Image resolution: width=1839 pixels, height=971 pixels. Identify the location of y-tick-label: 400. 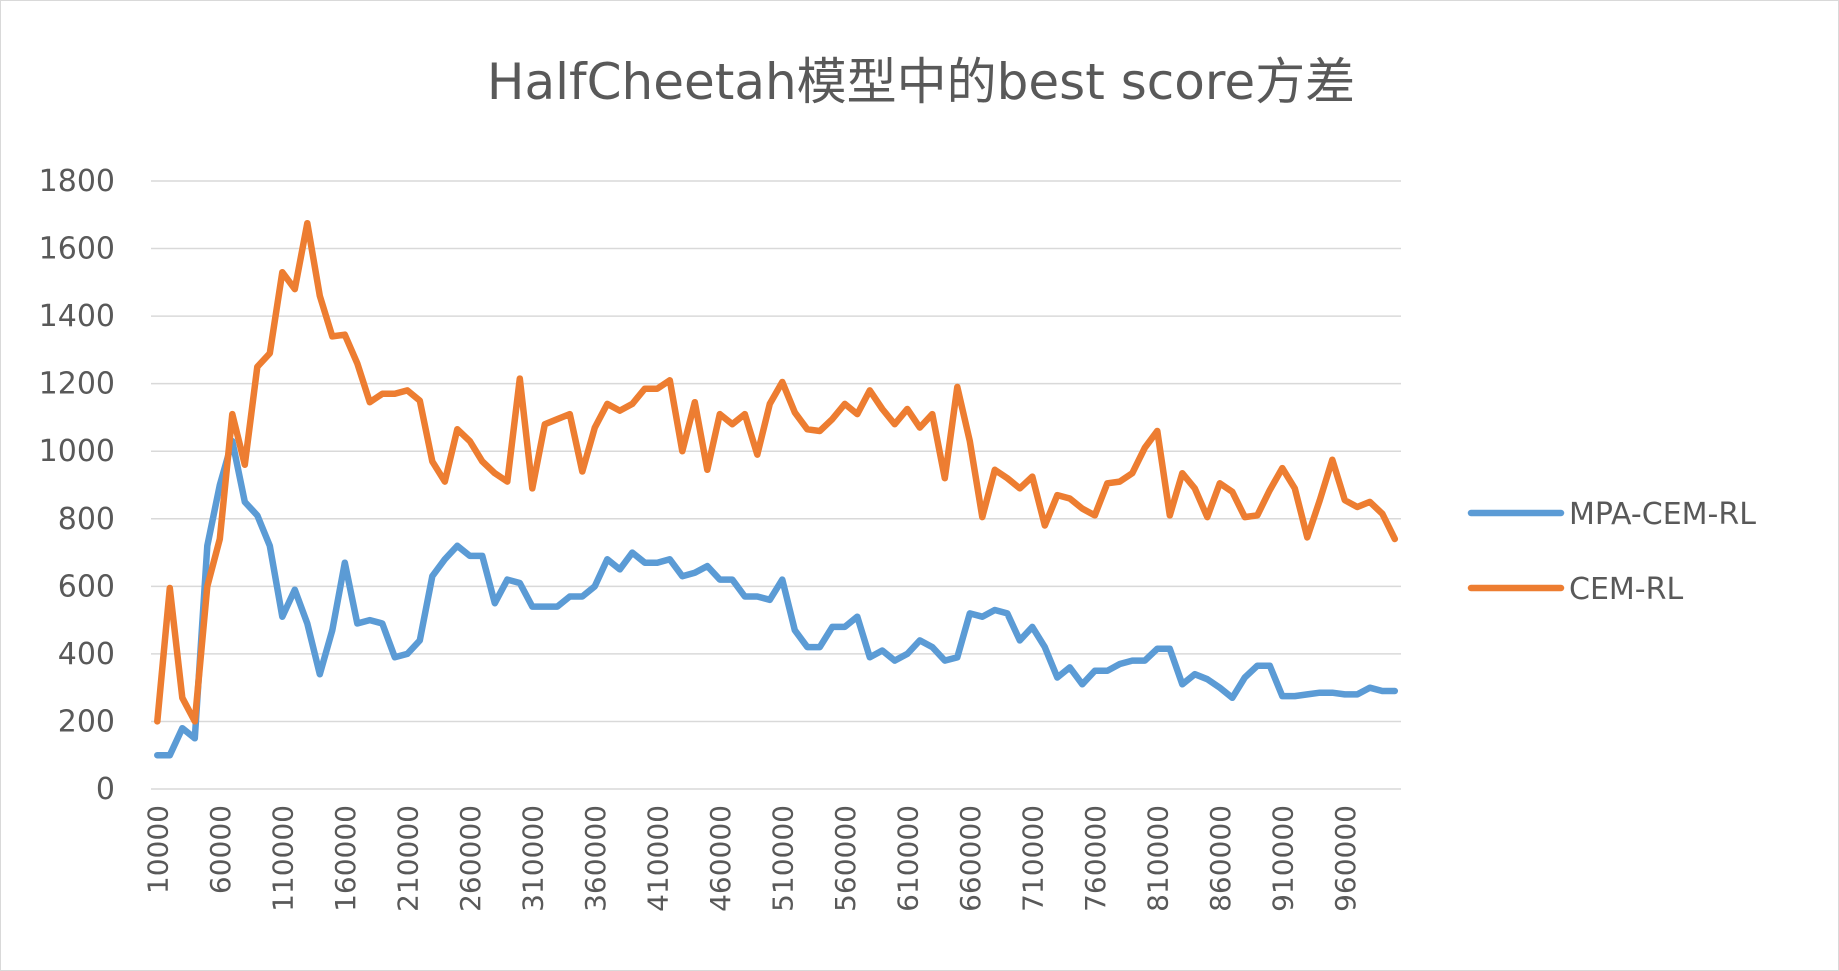
(86, 654).